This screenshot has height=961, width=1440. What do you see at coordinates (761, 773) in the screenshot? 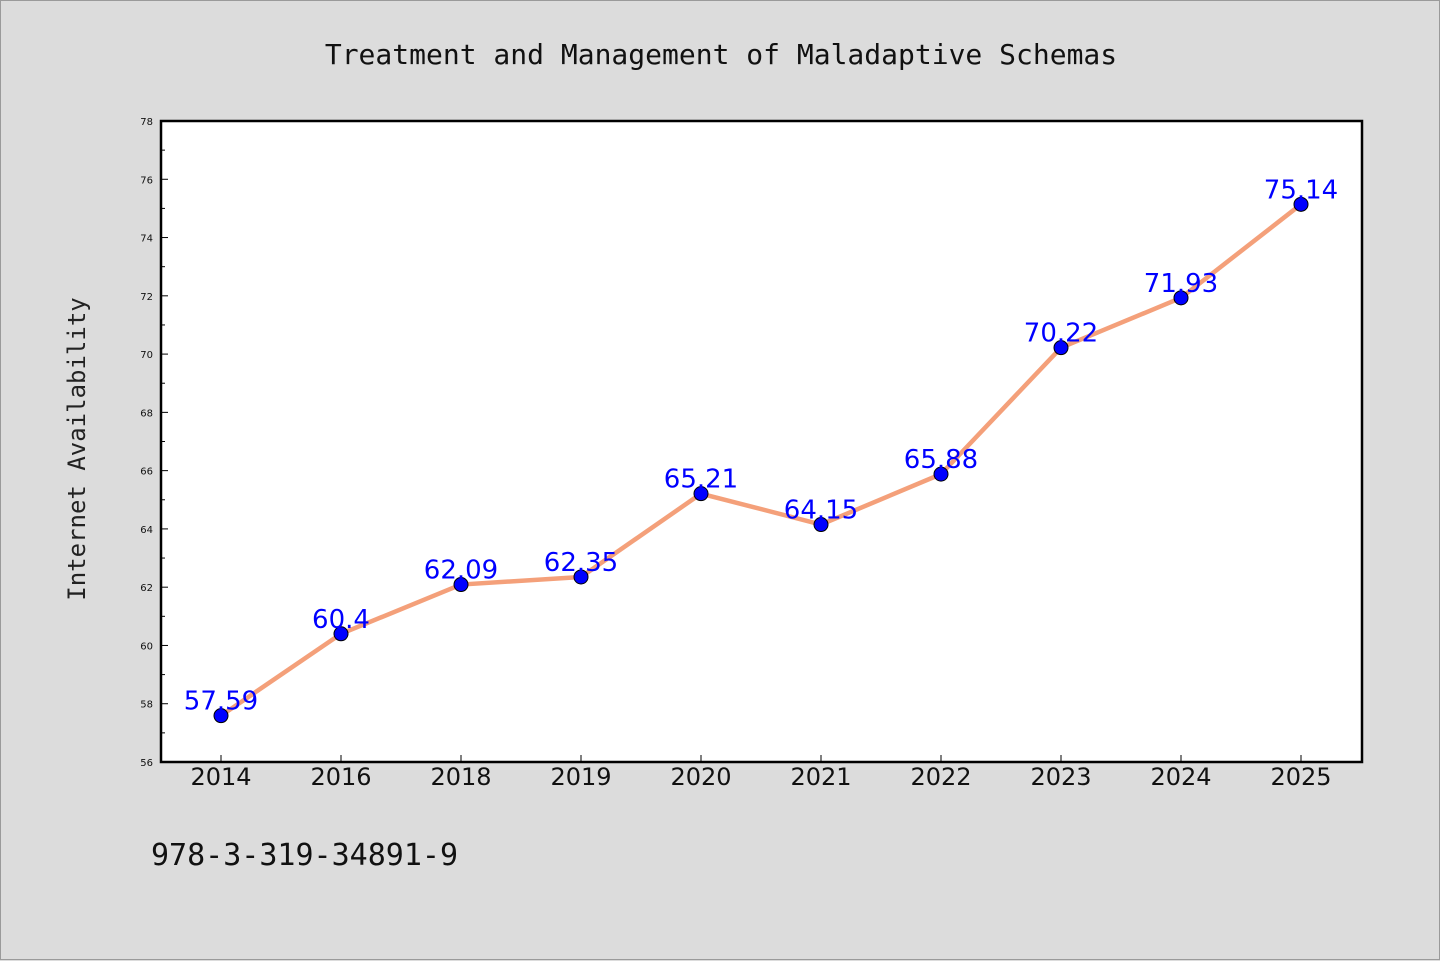
I see `x-axis: 2014 2016 2018 2019 2020 2021 2022 2023 2024 2025` at bounding box center [761, 773].